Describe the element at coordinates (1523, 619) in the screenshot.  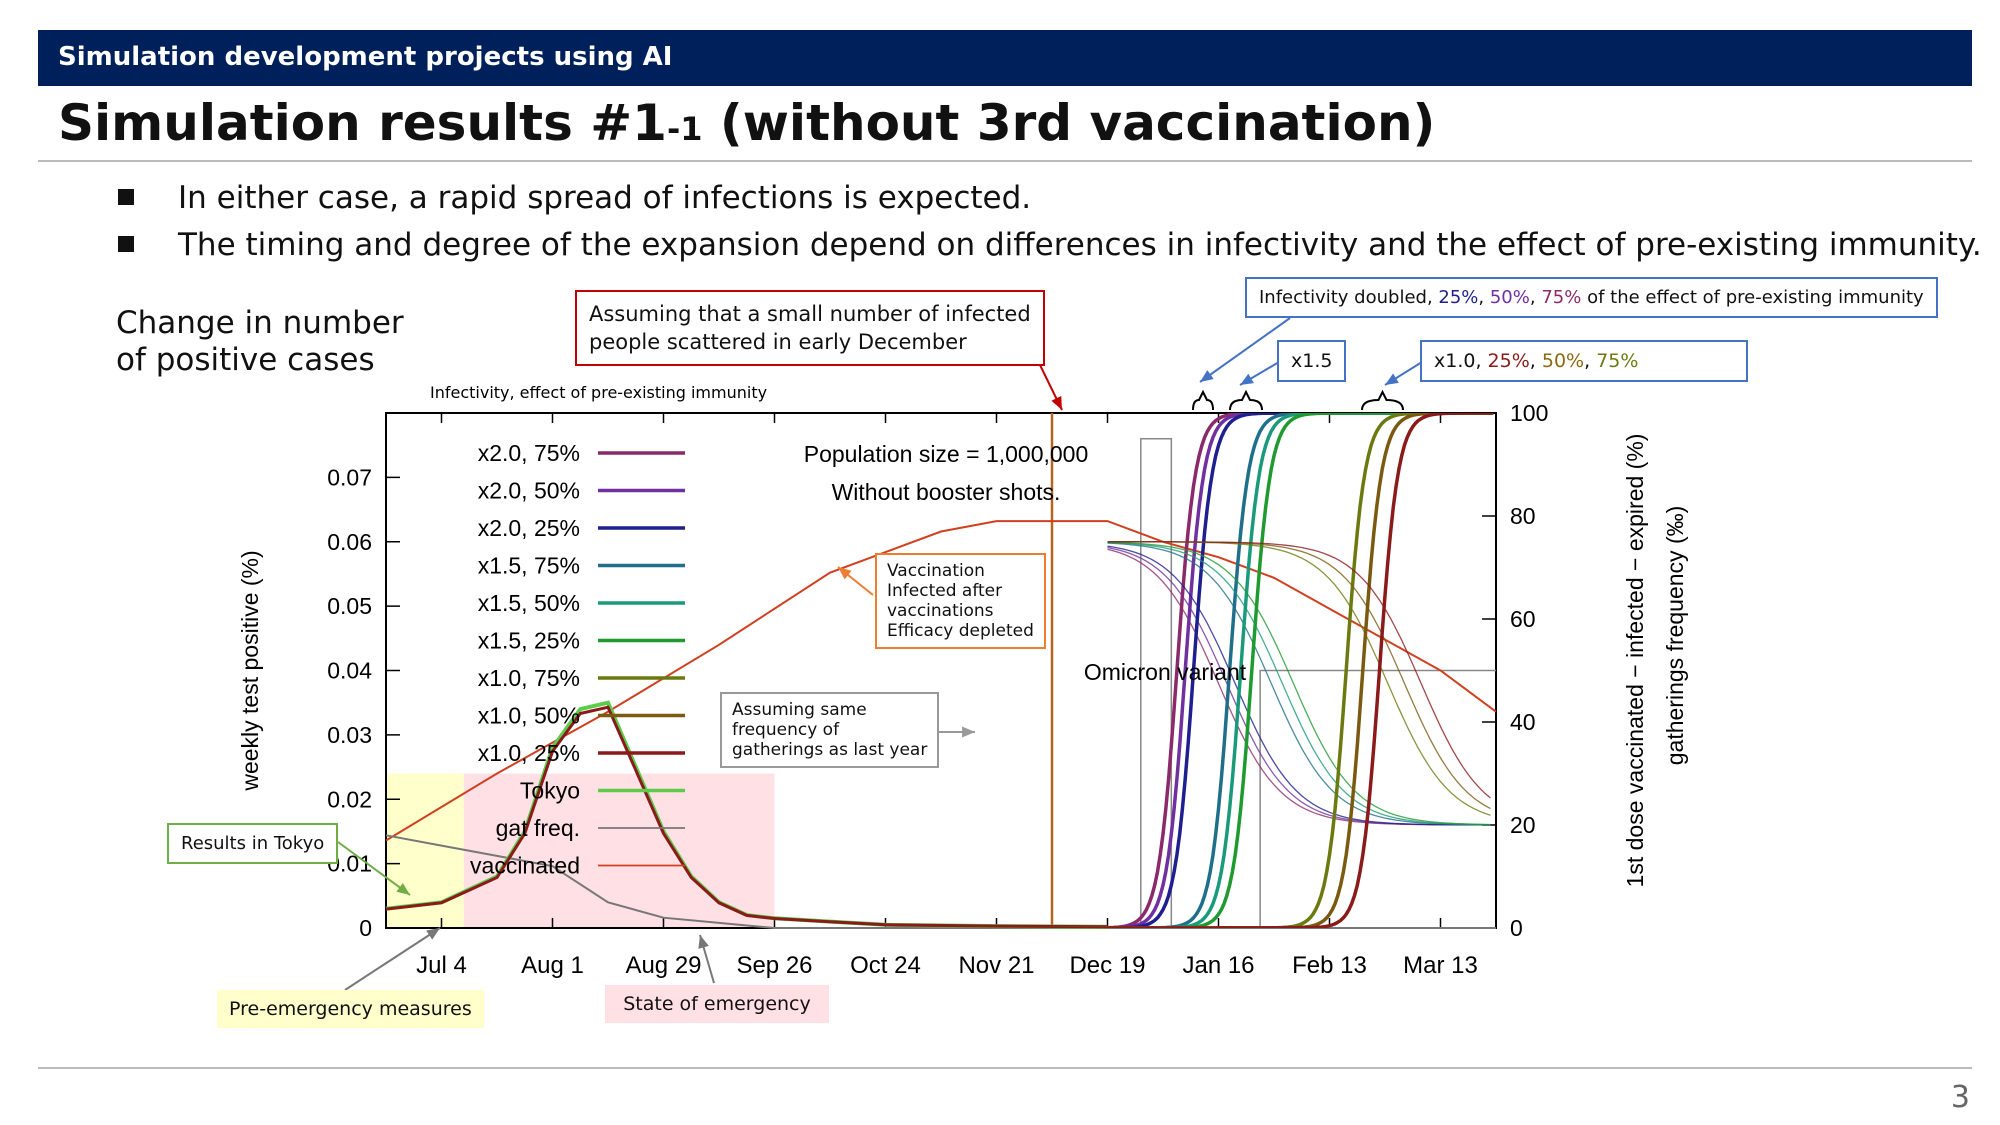
I see `y-right-tick-label: 60` at that location.